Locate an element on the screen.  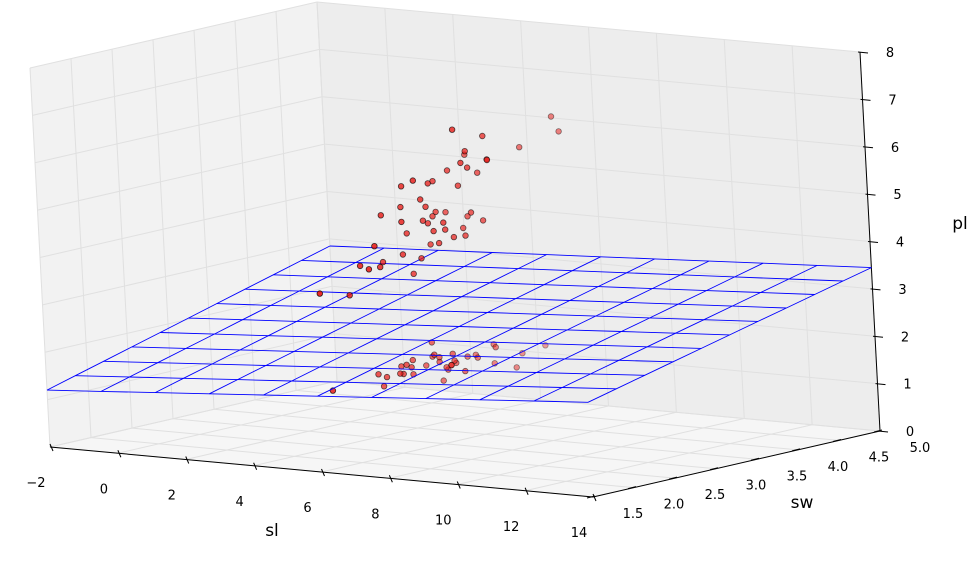
y-tick-label: 5.0 is located at coordinates (920, 448).